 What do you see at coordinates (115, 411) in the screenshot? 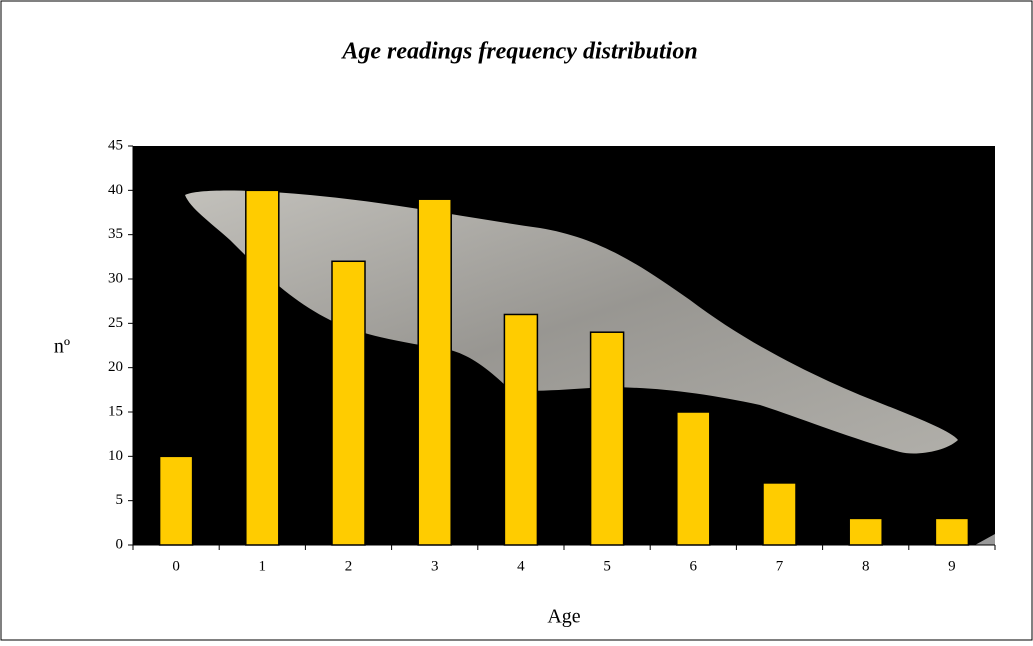
I see `y-tick-label: 15` at bounding box center [115, 411].